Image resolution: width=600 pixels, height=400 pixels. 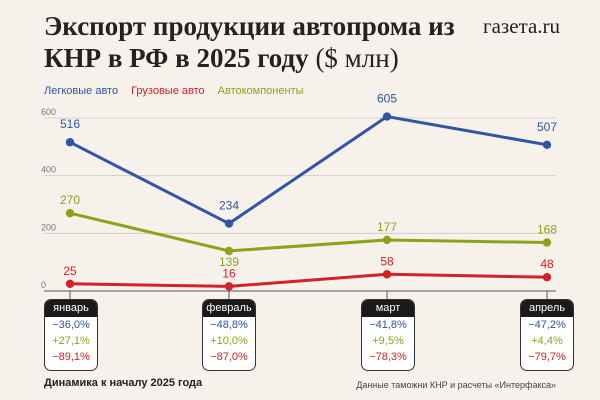 I want to click on change-parts: +9,5%, so click(x=388, y=341).